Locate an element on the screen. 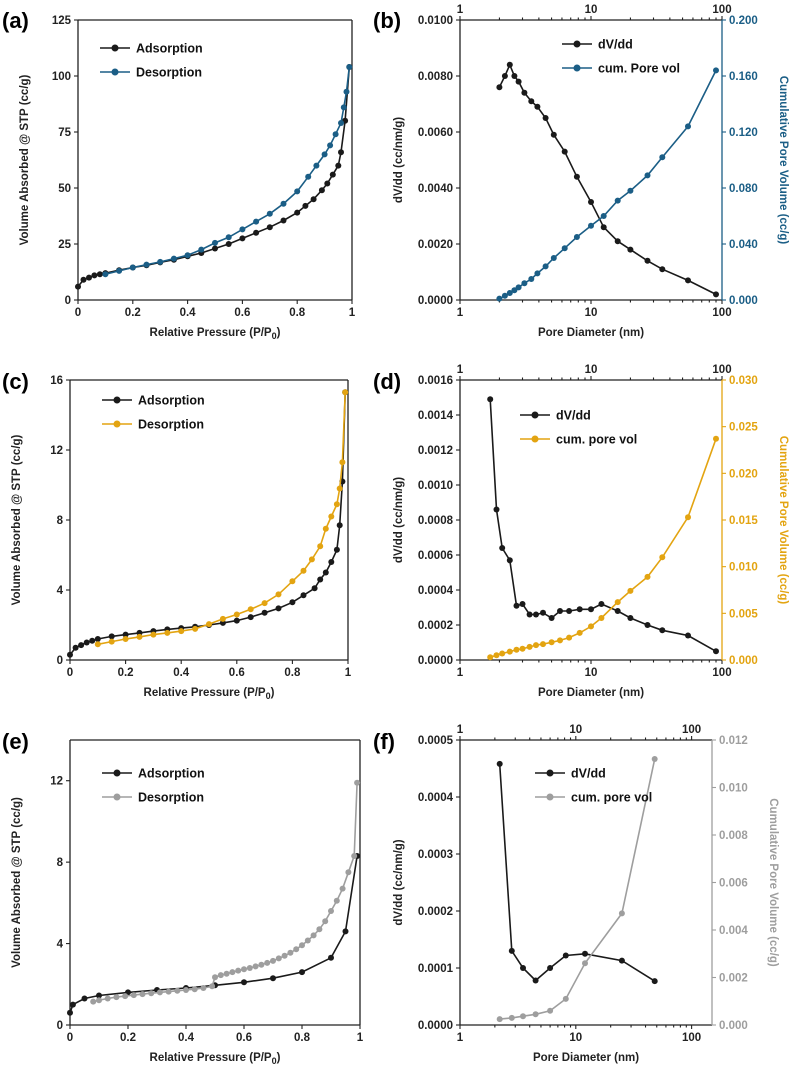  panel-b-y-axis-label: dV/dd (cc/nm/g) is located at coordinates (399, 160).